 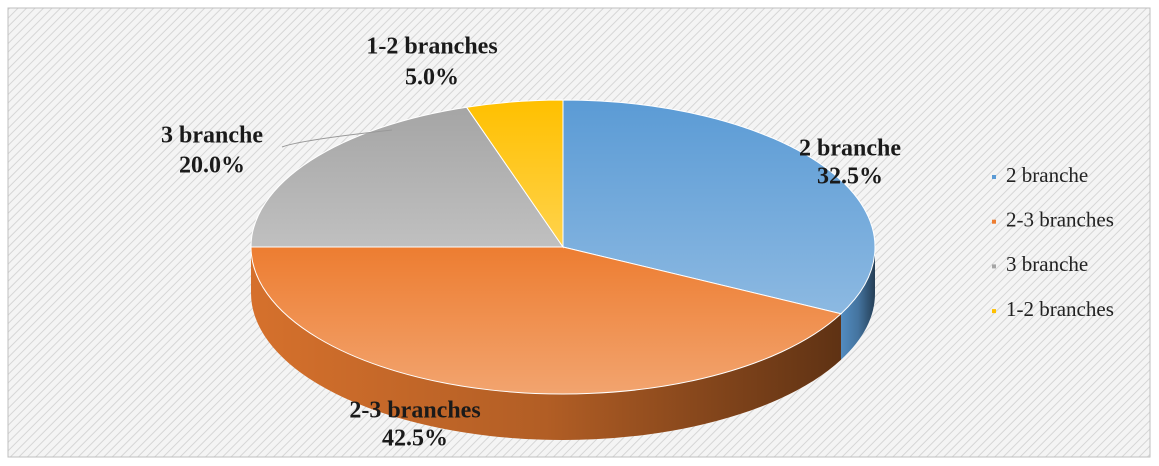 What do you see at coordinates (1047, 175) in the screenshot?
I see `legend-label: 2 branche` at bounding box center [1047, 175].